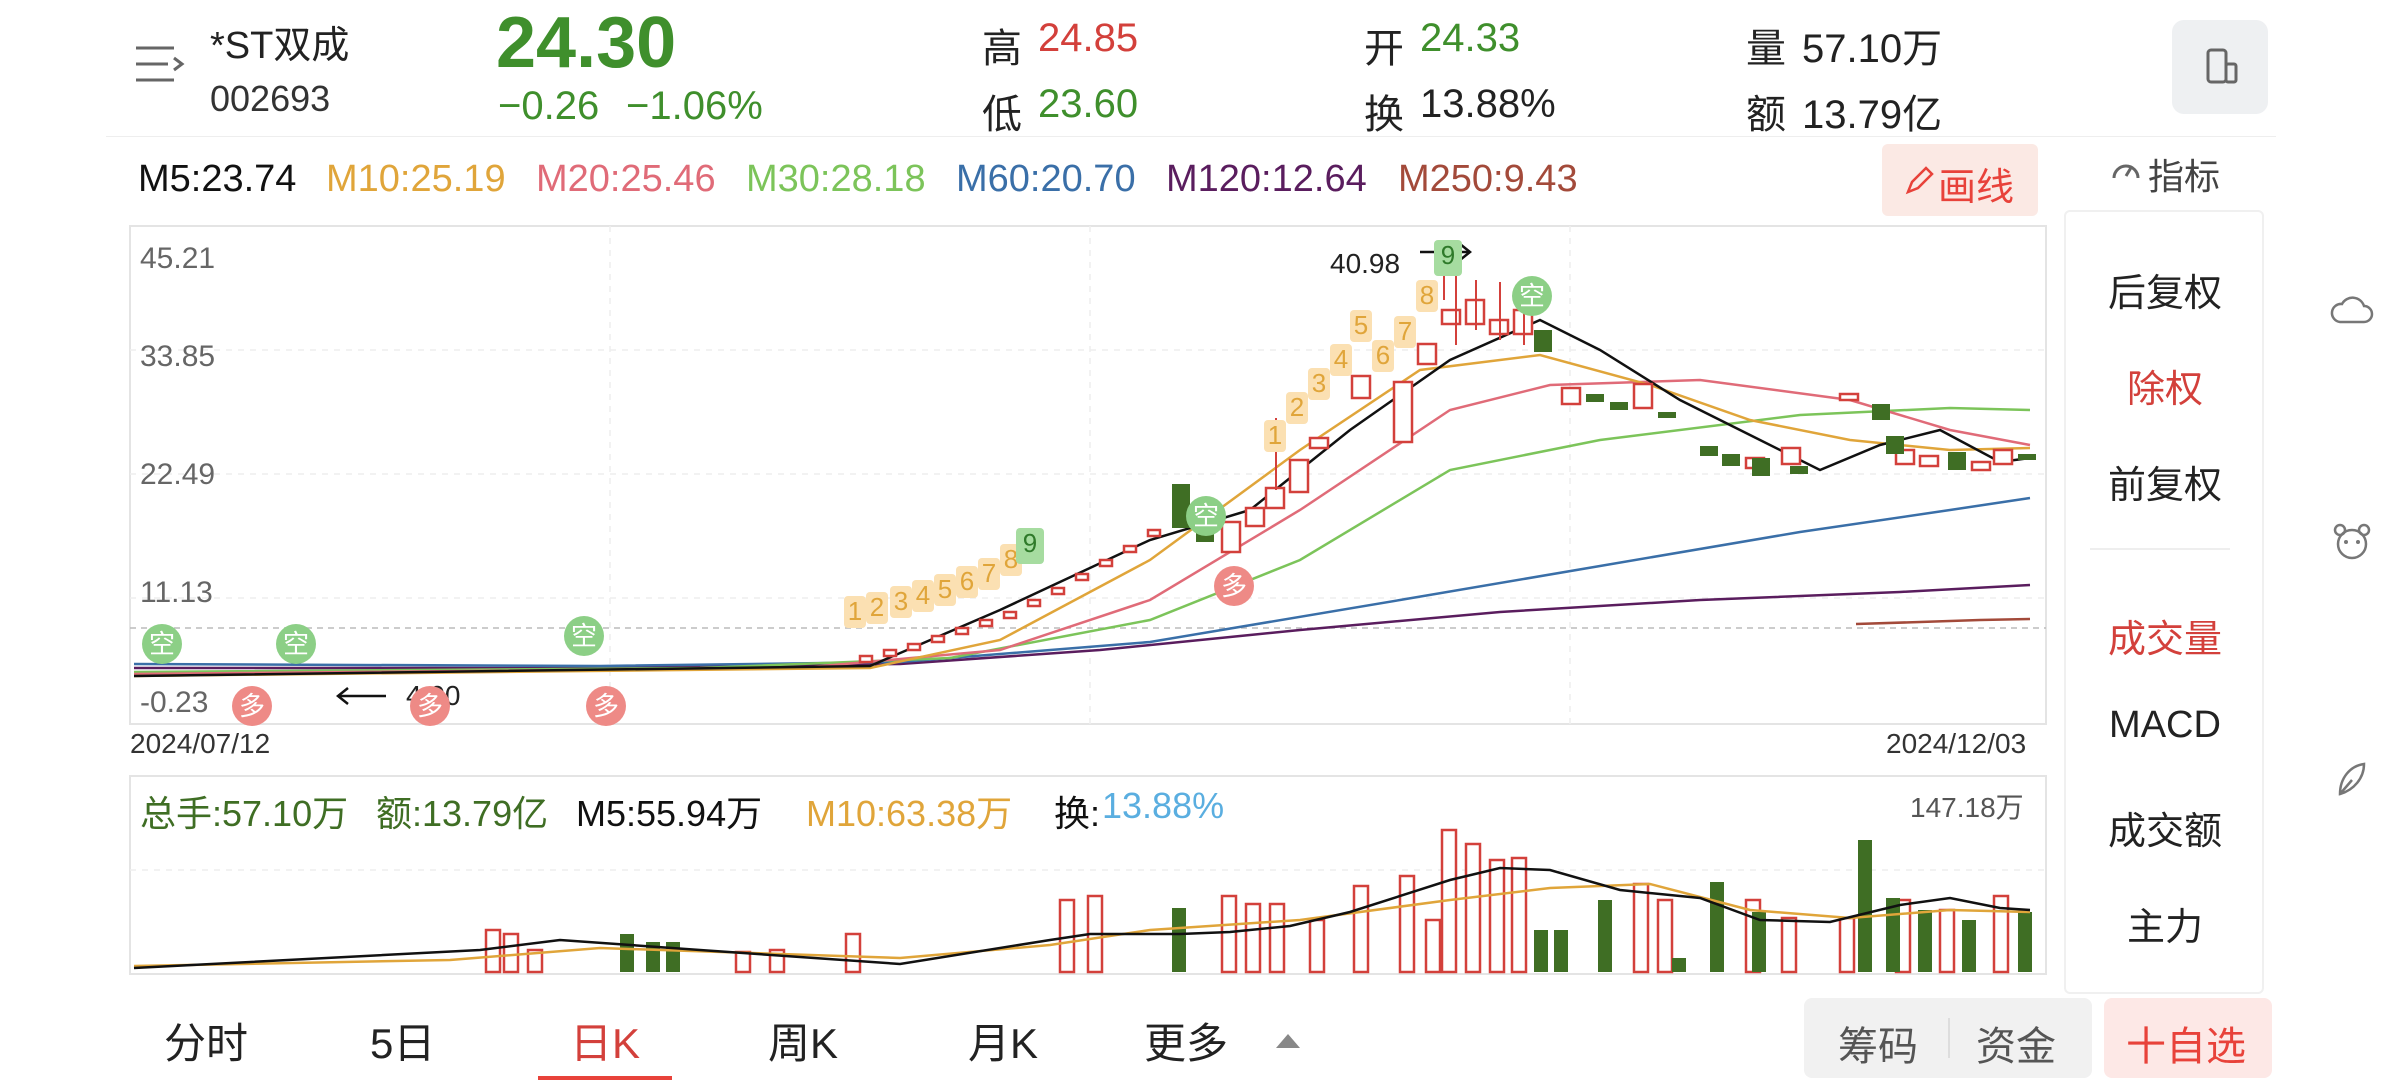 Image resolution: width=2400 pixels, height=1080 pixels. Describe the element at coordinates (2126, 171) in the screenshot. I see `gauge-icon` at that location.